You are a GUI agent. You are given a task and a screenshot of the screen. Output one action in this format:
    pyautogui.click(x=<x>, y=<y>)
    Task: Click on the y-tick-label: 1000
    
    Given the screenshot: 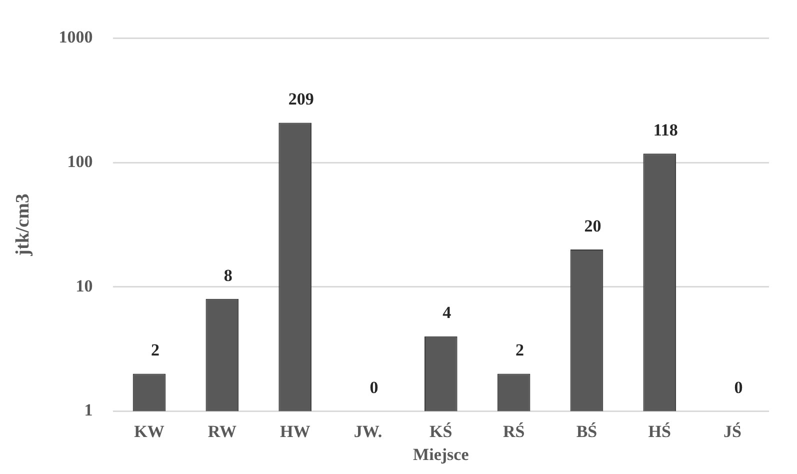 What is the action you would take?
    pyautogui.click(x=75, y=37)
    